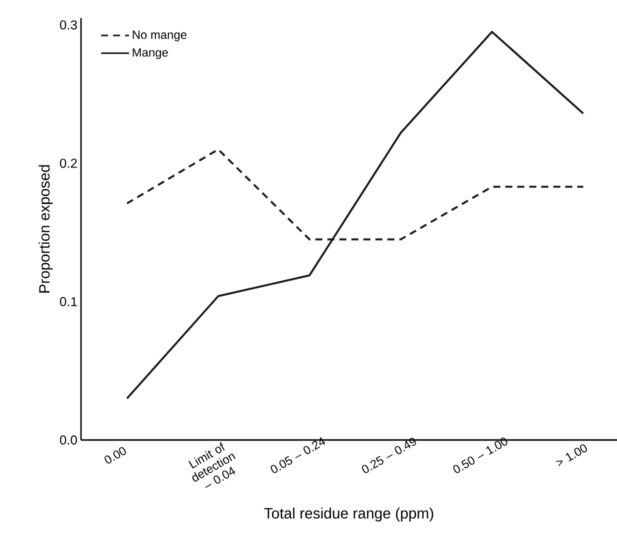  Describe the element at coordinates (115, 455) in the screenshot. I see `x-tick-label: 0.00` at that location.